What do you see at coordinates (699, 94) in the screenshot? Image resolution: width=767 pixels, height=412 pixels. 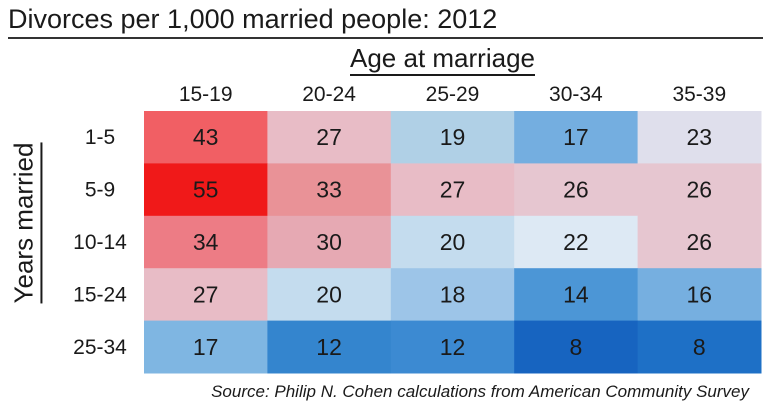 I see `column-header-35-39: 35-39` at bounding box center [699, 94].